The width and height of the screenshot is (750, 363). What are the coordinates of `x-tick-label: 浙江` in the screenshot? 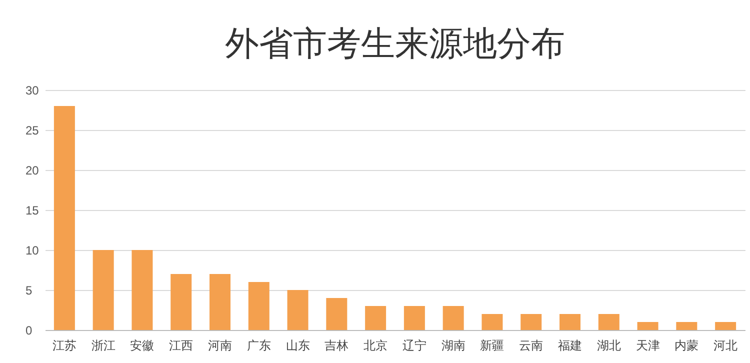 It's located at (103, 345).